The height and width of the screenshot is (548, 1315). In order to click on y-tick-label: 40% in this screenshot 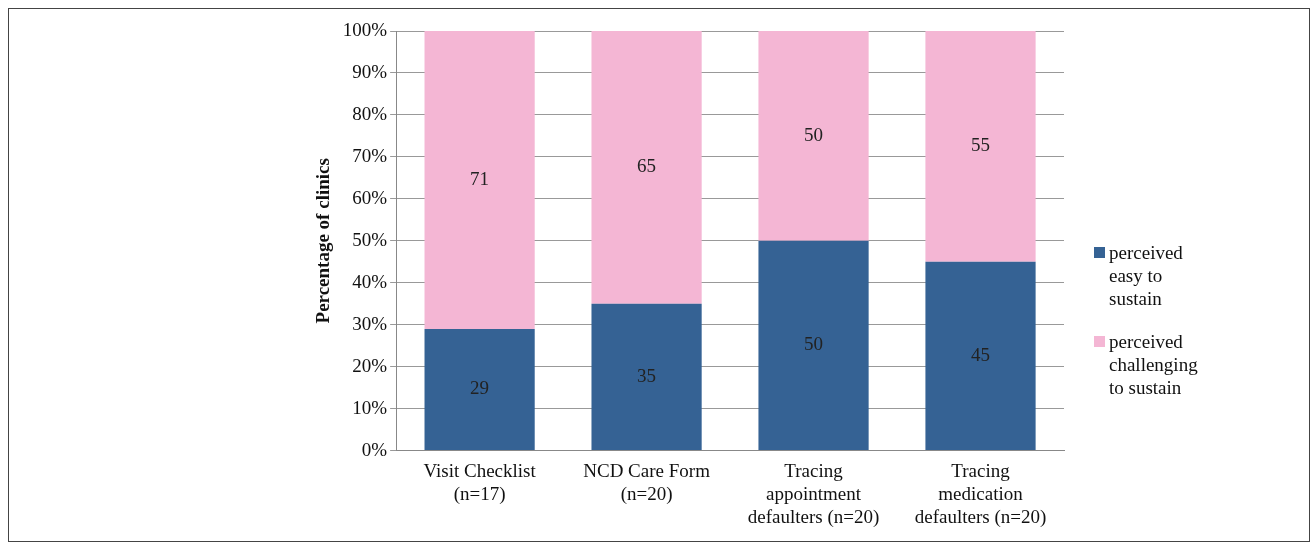, I will do `click(370, 281)`.